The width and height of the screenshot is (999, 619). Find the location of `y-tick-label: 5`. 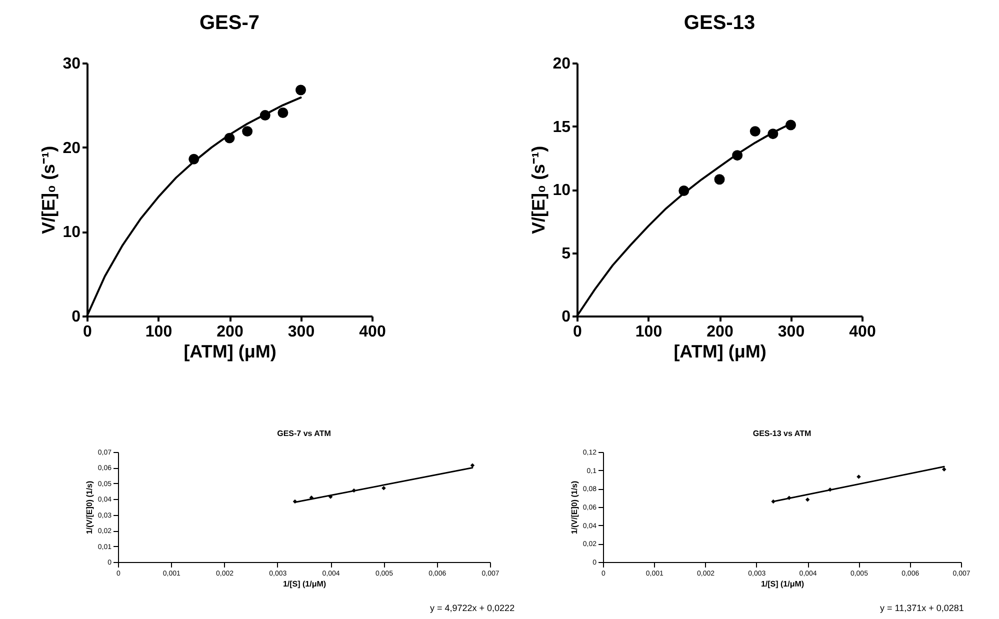

y-tick-label: 5 is located at coordinates (566, 253).